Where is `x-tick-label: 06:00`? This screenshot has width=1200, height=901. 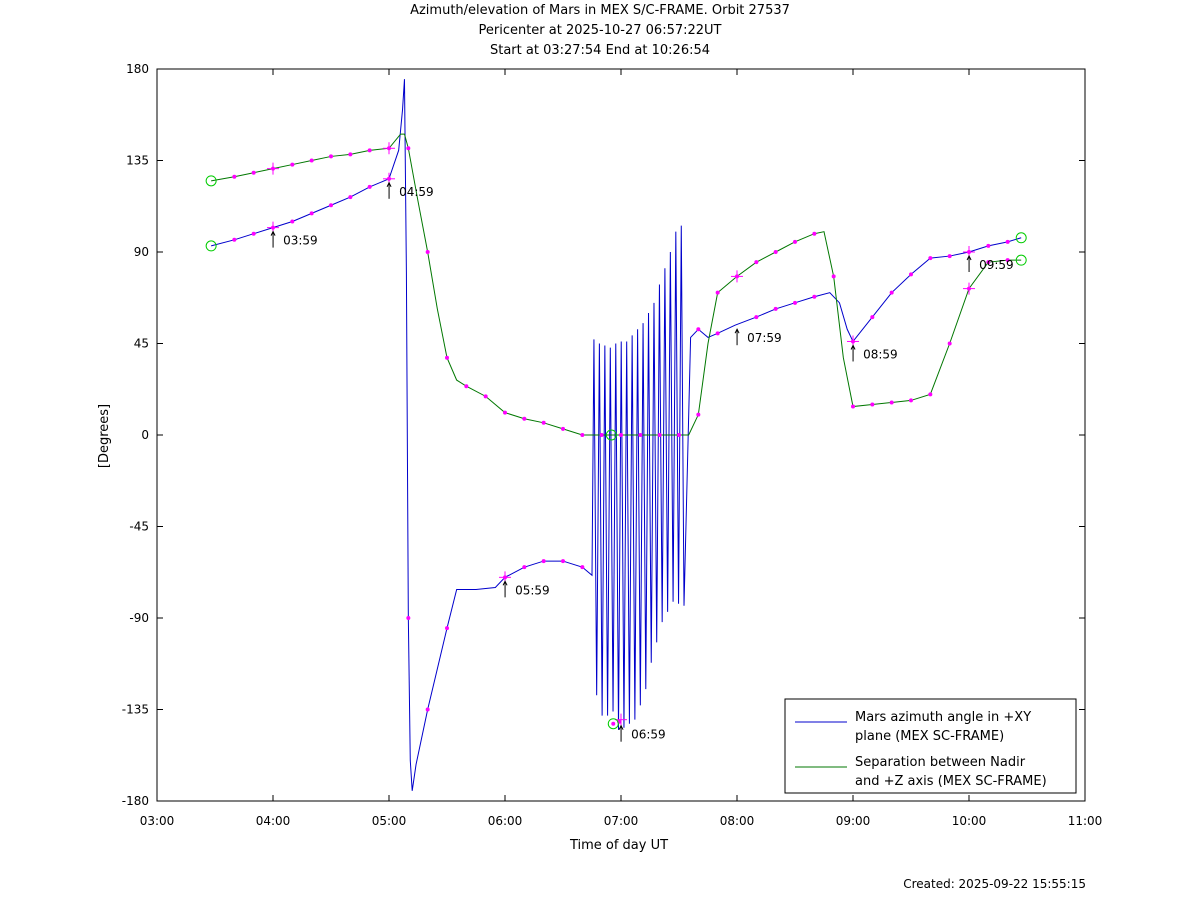 x-tick-label: 06:00 is located at coordinates (505, 821).